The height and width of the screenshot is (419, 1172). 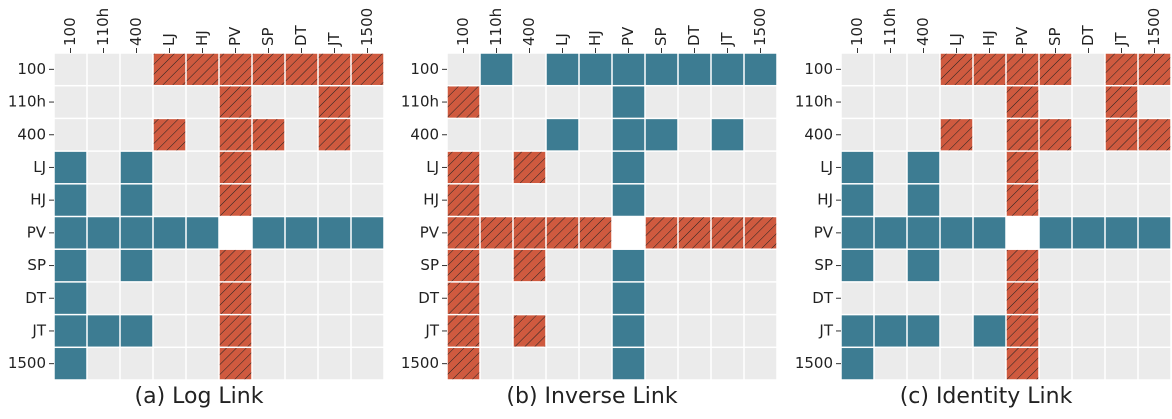 What do you see at coordinates (1055, 36) in the screenshot?
I see `column-label: SP` at bounding box center [1055, 36].